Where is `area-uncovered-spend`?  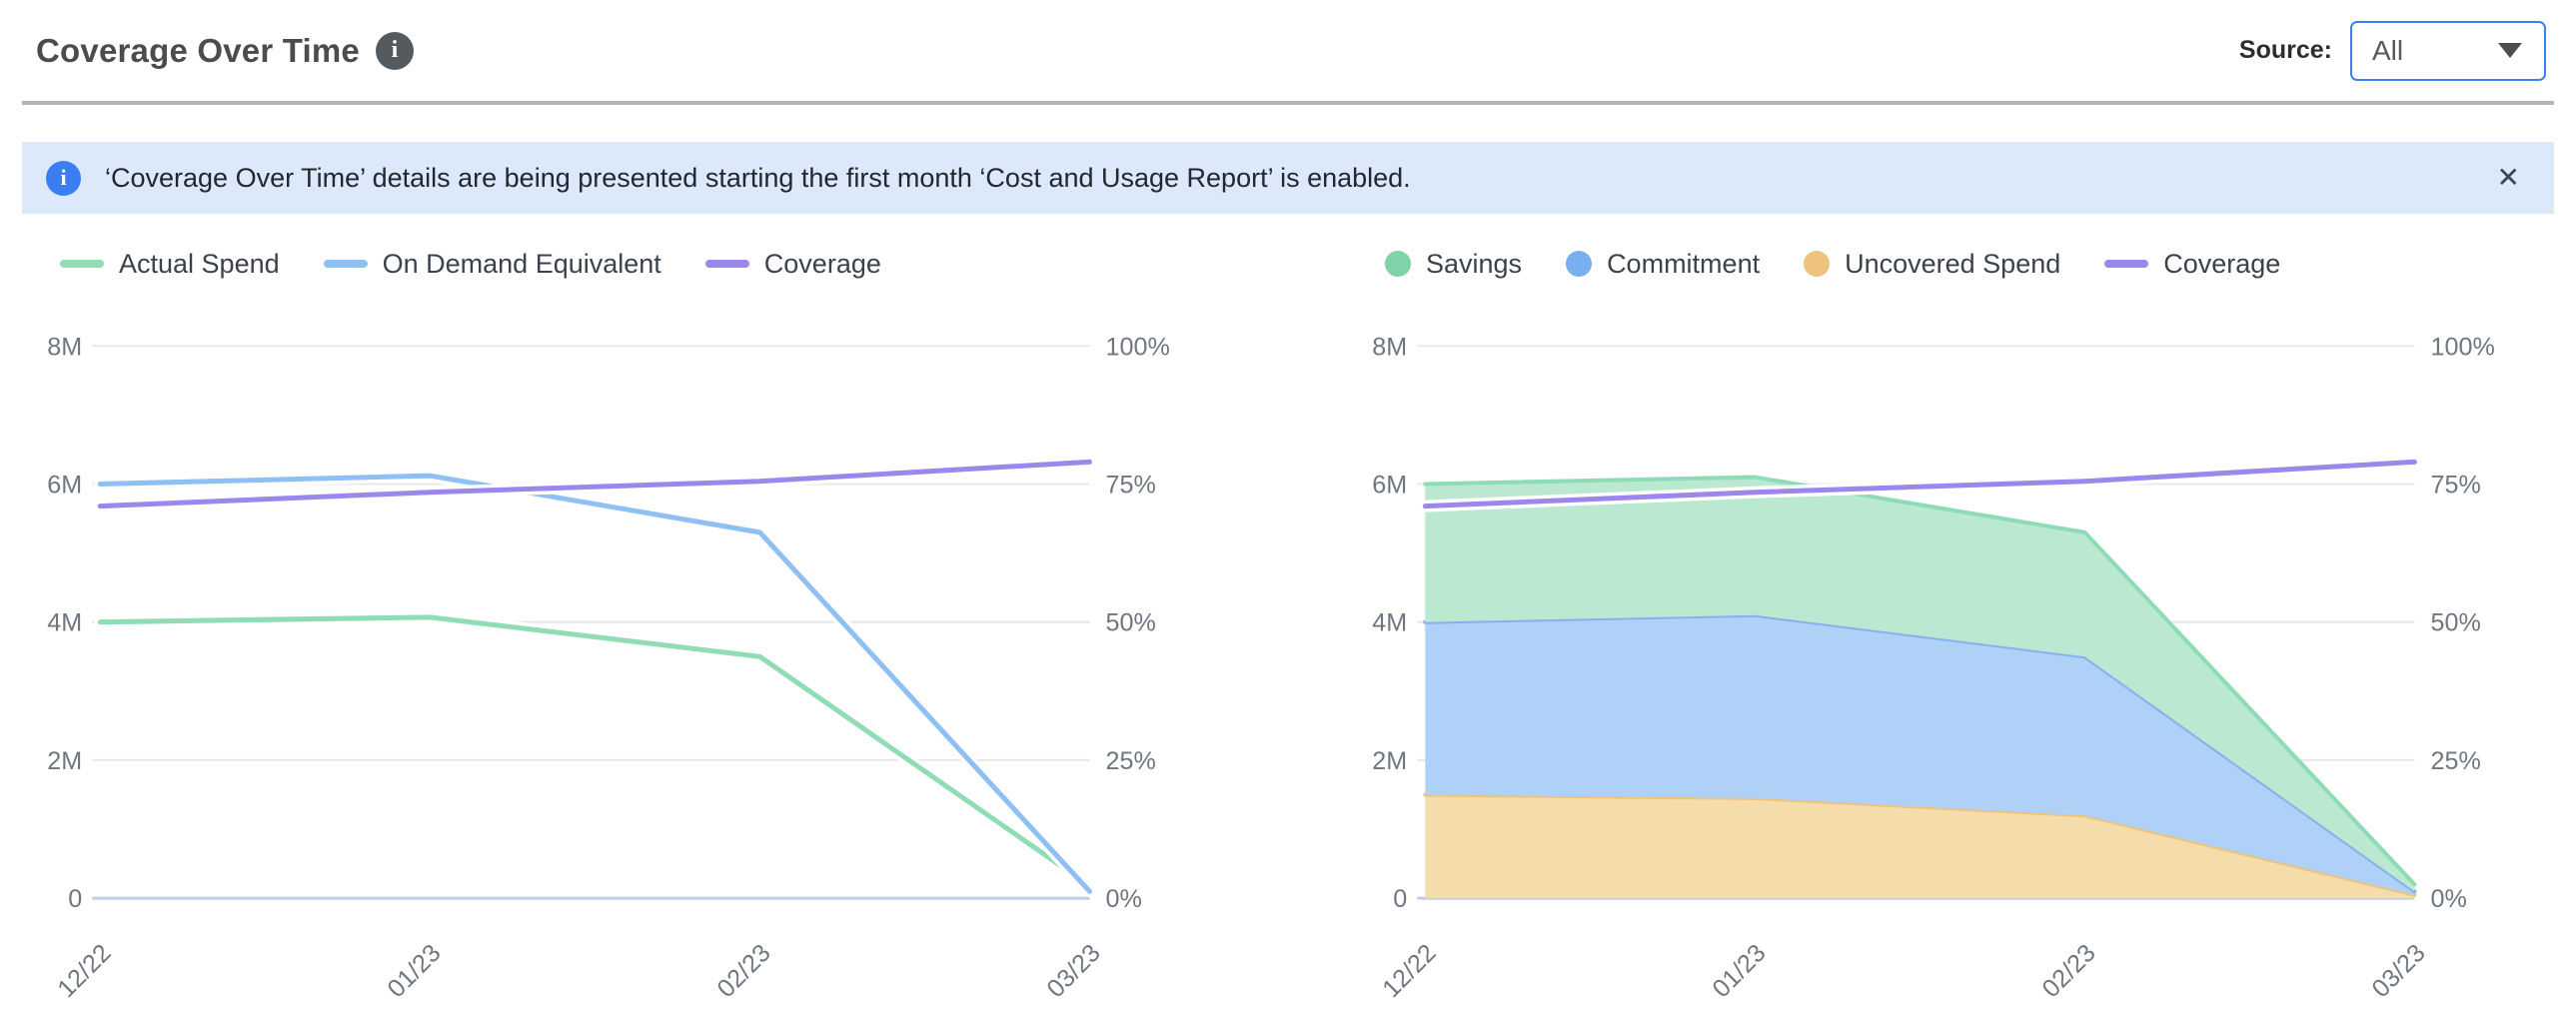
area-uncovered-spend is located at coordinates (1920, 847).